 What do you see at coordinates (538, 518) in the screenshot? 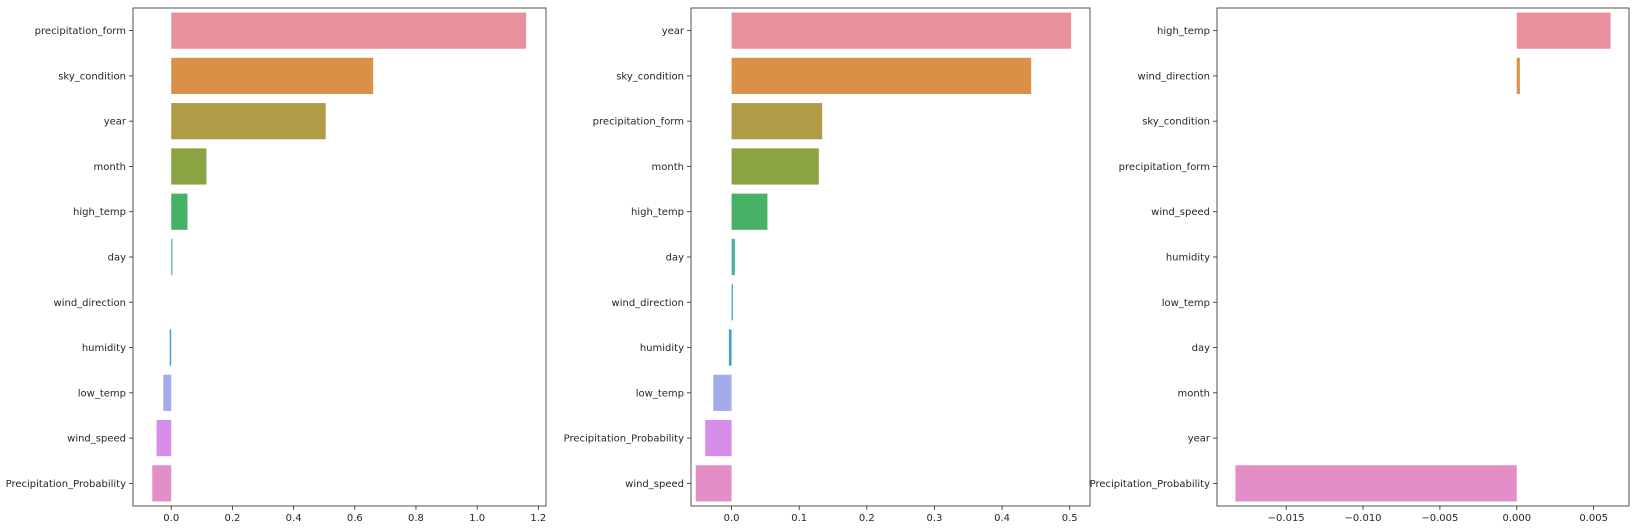
I see `x-tick-label: 1.2` at bounding box center [538, 518].